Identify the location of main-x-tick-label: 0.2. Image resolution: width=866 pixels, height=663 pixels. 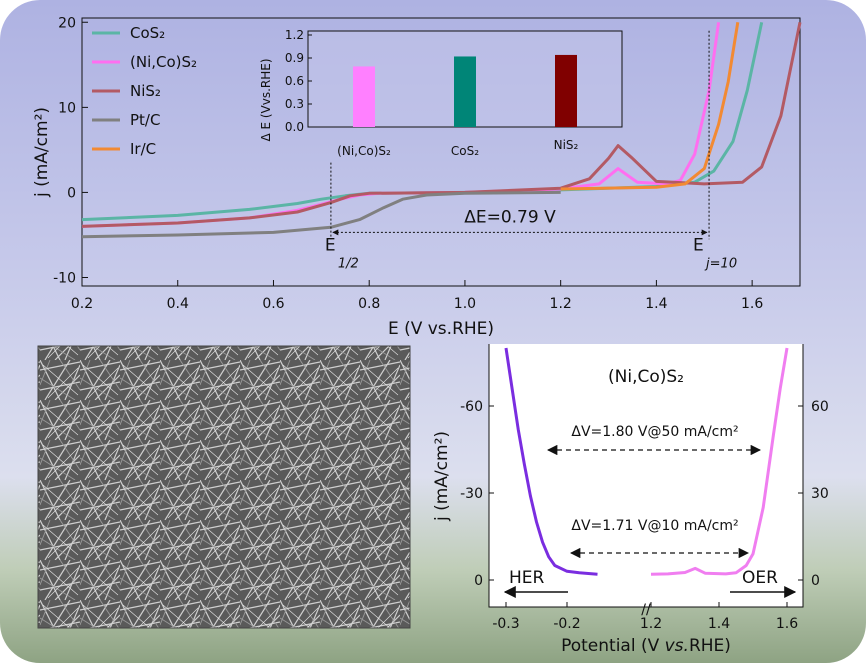
(82, 304).